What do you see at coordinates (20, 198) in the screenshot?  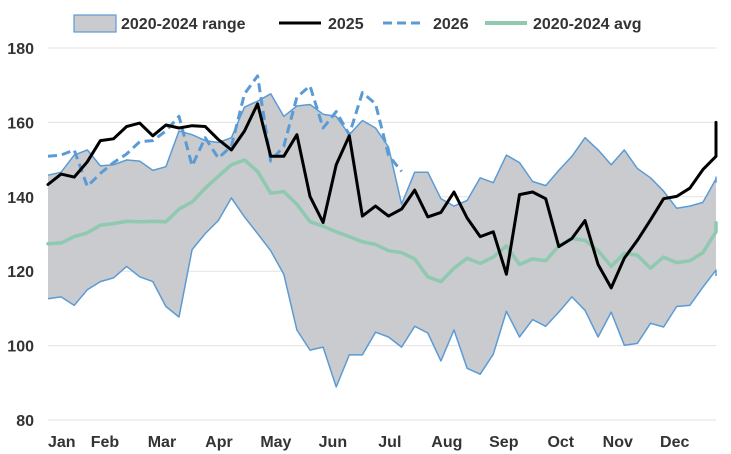 I see `y-tick-label: 140` at bounding box center [20, 198].